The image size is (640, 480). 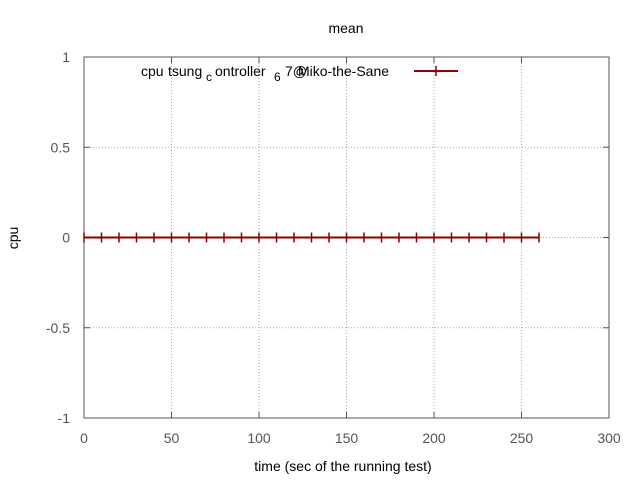 What do you see at coordinates (185, 71) in the screenshot?
I see `legend-text-part: tsung` at bounding box center [185, 71].